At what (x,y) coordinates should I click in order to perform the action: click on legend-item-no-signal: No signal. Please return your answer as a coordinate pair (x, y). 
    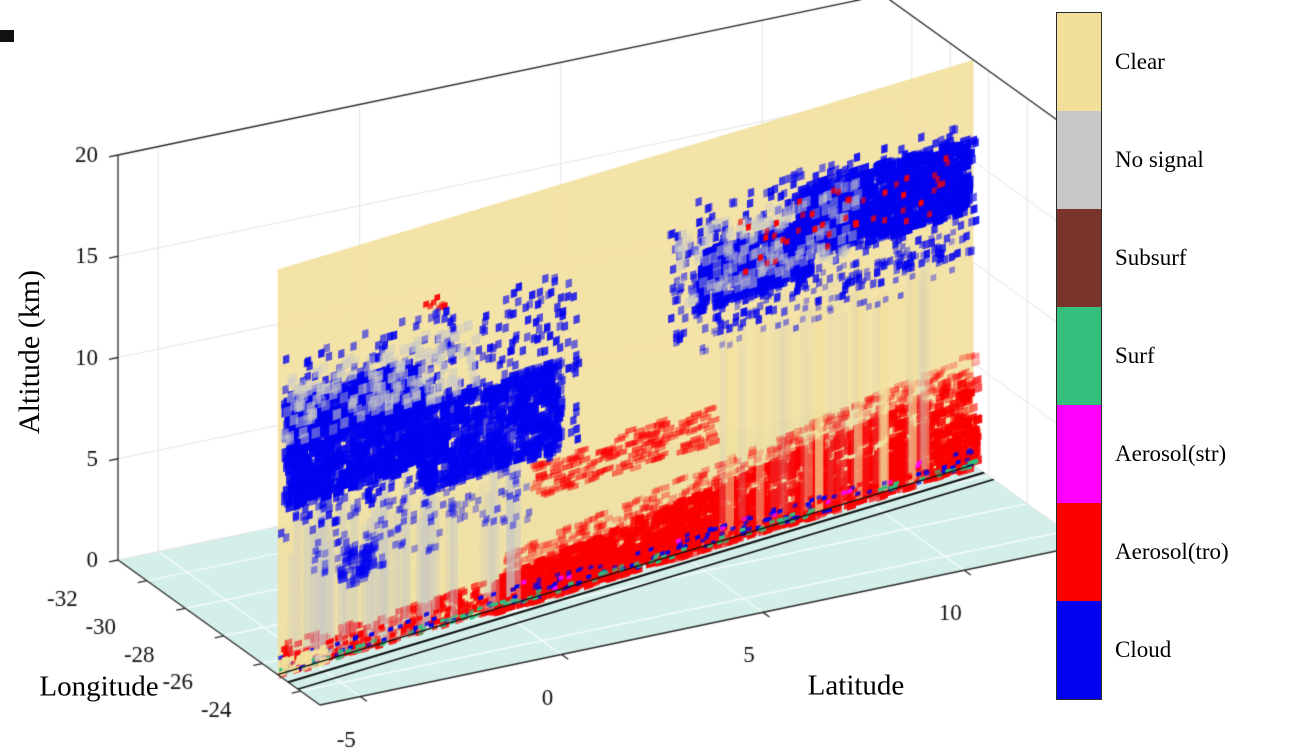
    Looking at the image, I should click on (1130, 160).